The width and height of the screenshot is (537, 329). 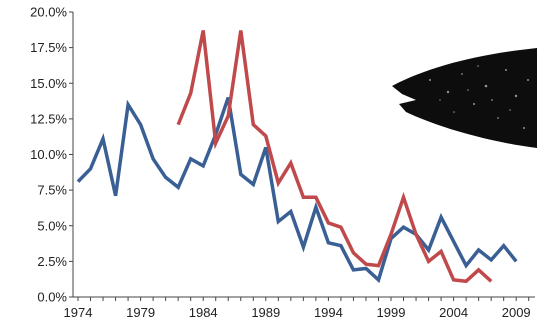 I want to click on x-tick-label: 2004, so click(x=453, y=312).